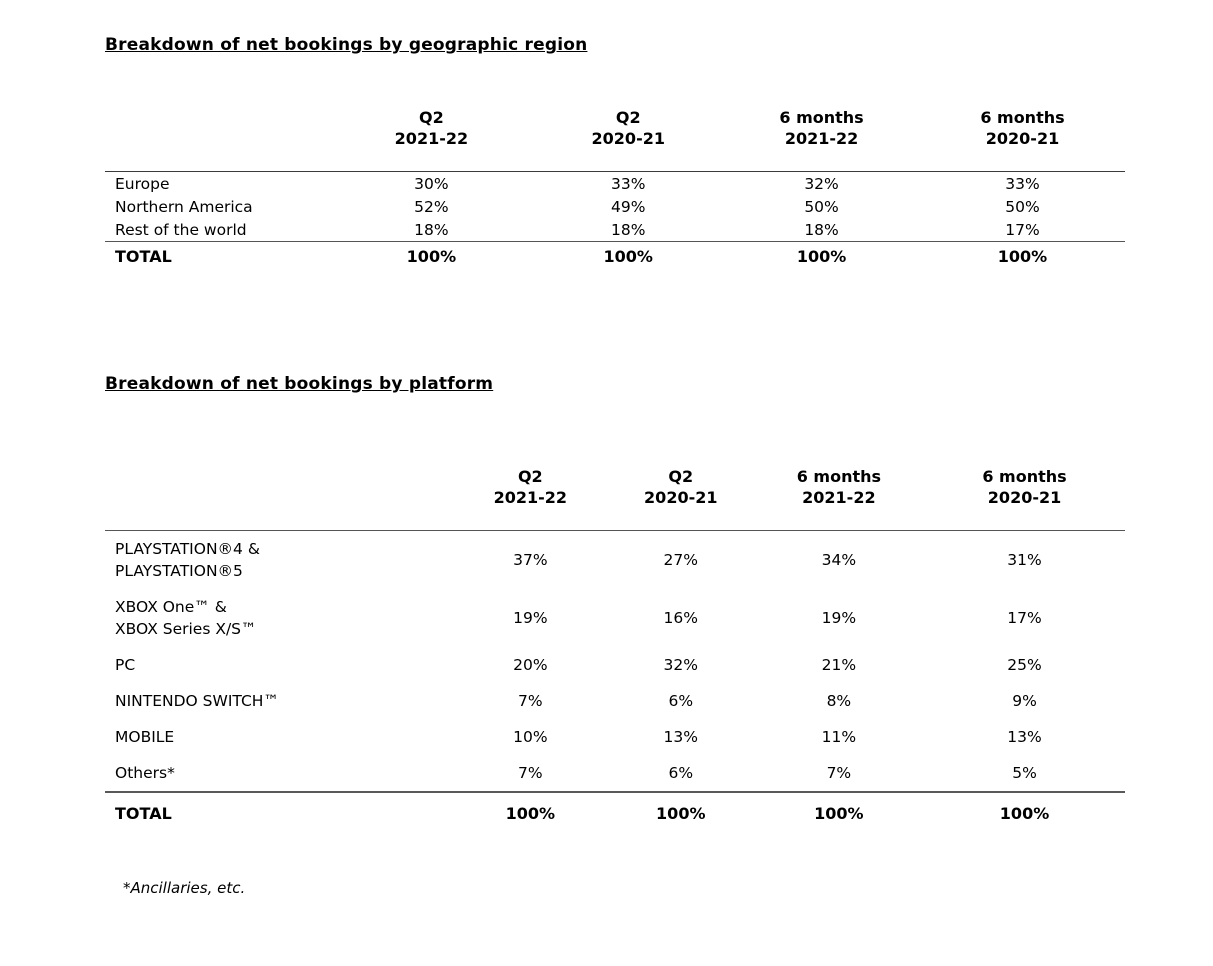 This screenshot has width=1213, height=966. What do you see at coordinates (821, 128) in the screenshot?
I see `geo-header-6m-2021-22: 6 months 2021-22` at bounding box center [821, 128].